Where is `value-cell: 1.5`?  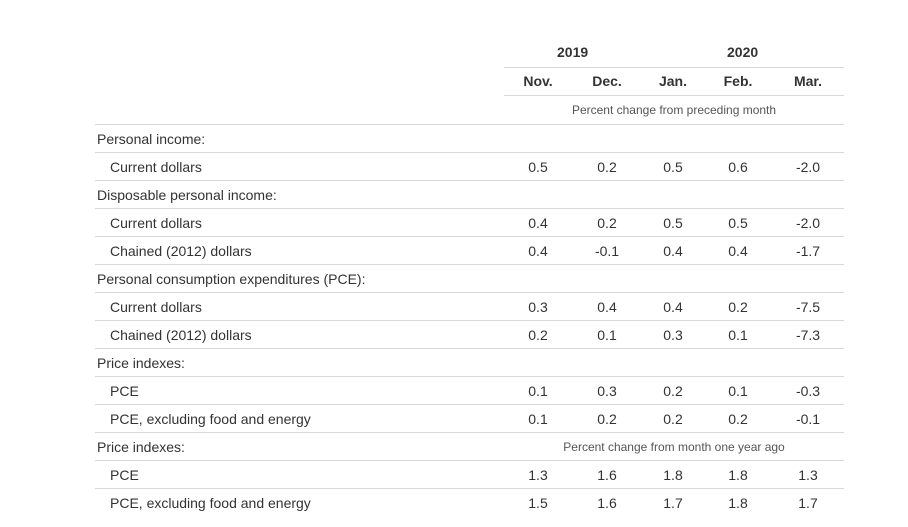
value-cell: 1.5 is located at coordinates (538, 503).